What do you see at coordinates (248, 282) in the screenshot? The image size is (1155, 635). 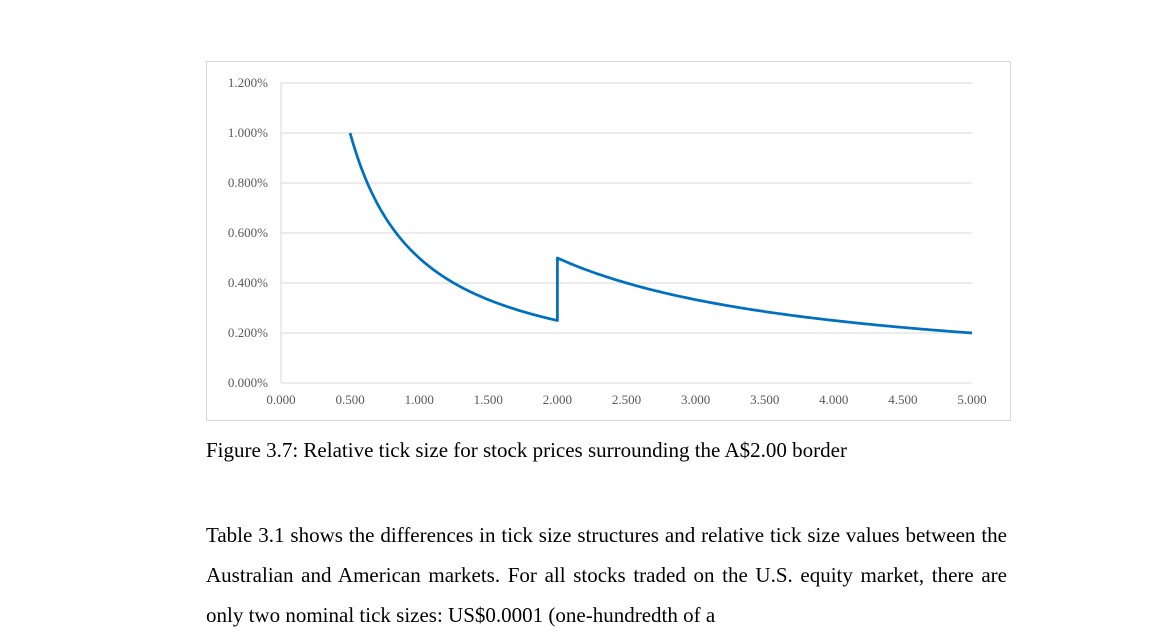 I see `y-tick-label: 0.400%` at bounding box center [248, 282].